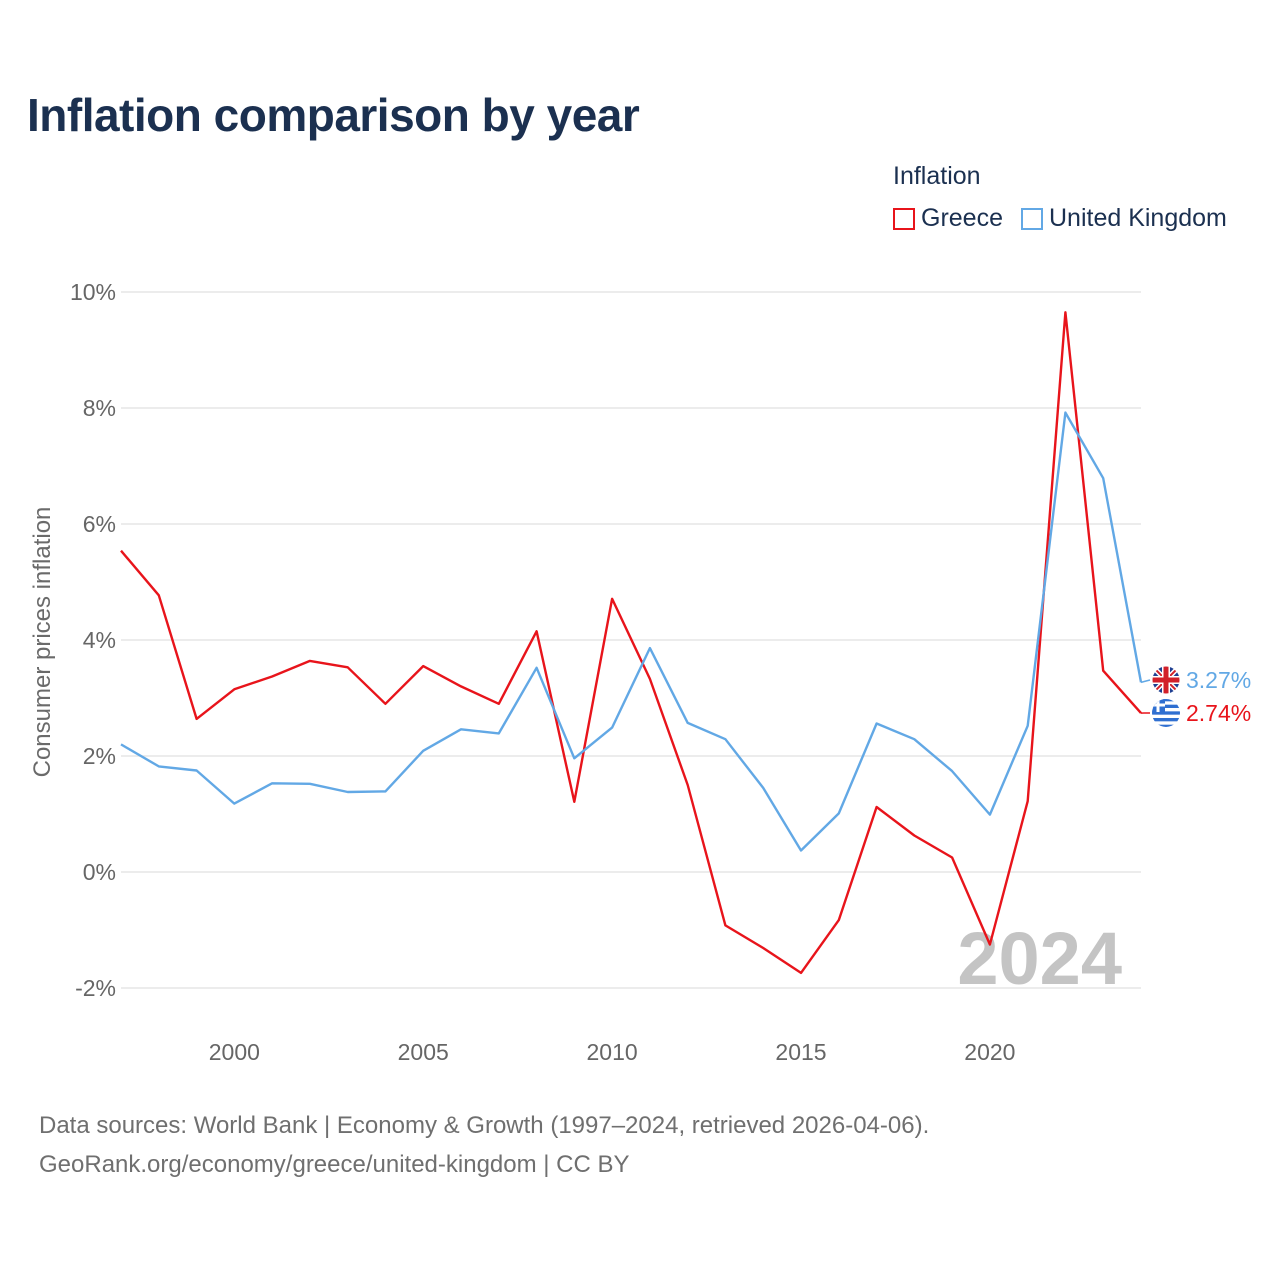  Describe the element at coordinates (800, 1052) in the screenshot. I see `x-tick-label: 2015` at that location.